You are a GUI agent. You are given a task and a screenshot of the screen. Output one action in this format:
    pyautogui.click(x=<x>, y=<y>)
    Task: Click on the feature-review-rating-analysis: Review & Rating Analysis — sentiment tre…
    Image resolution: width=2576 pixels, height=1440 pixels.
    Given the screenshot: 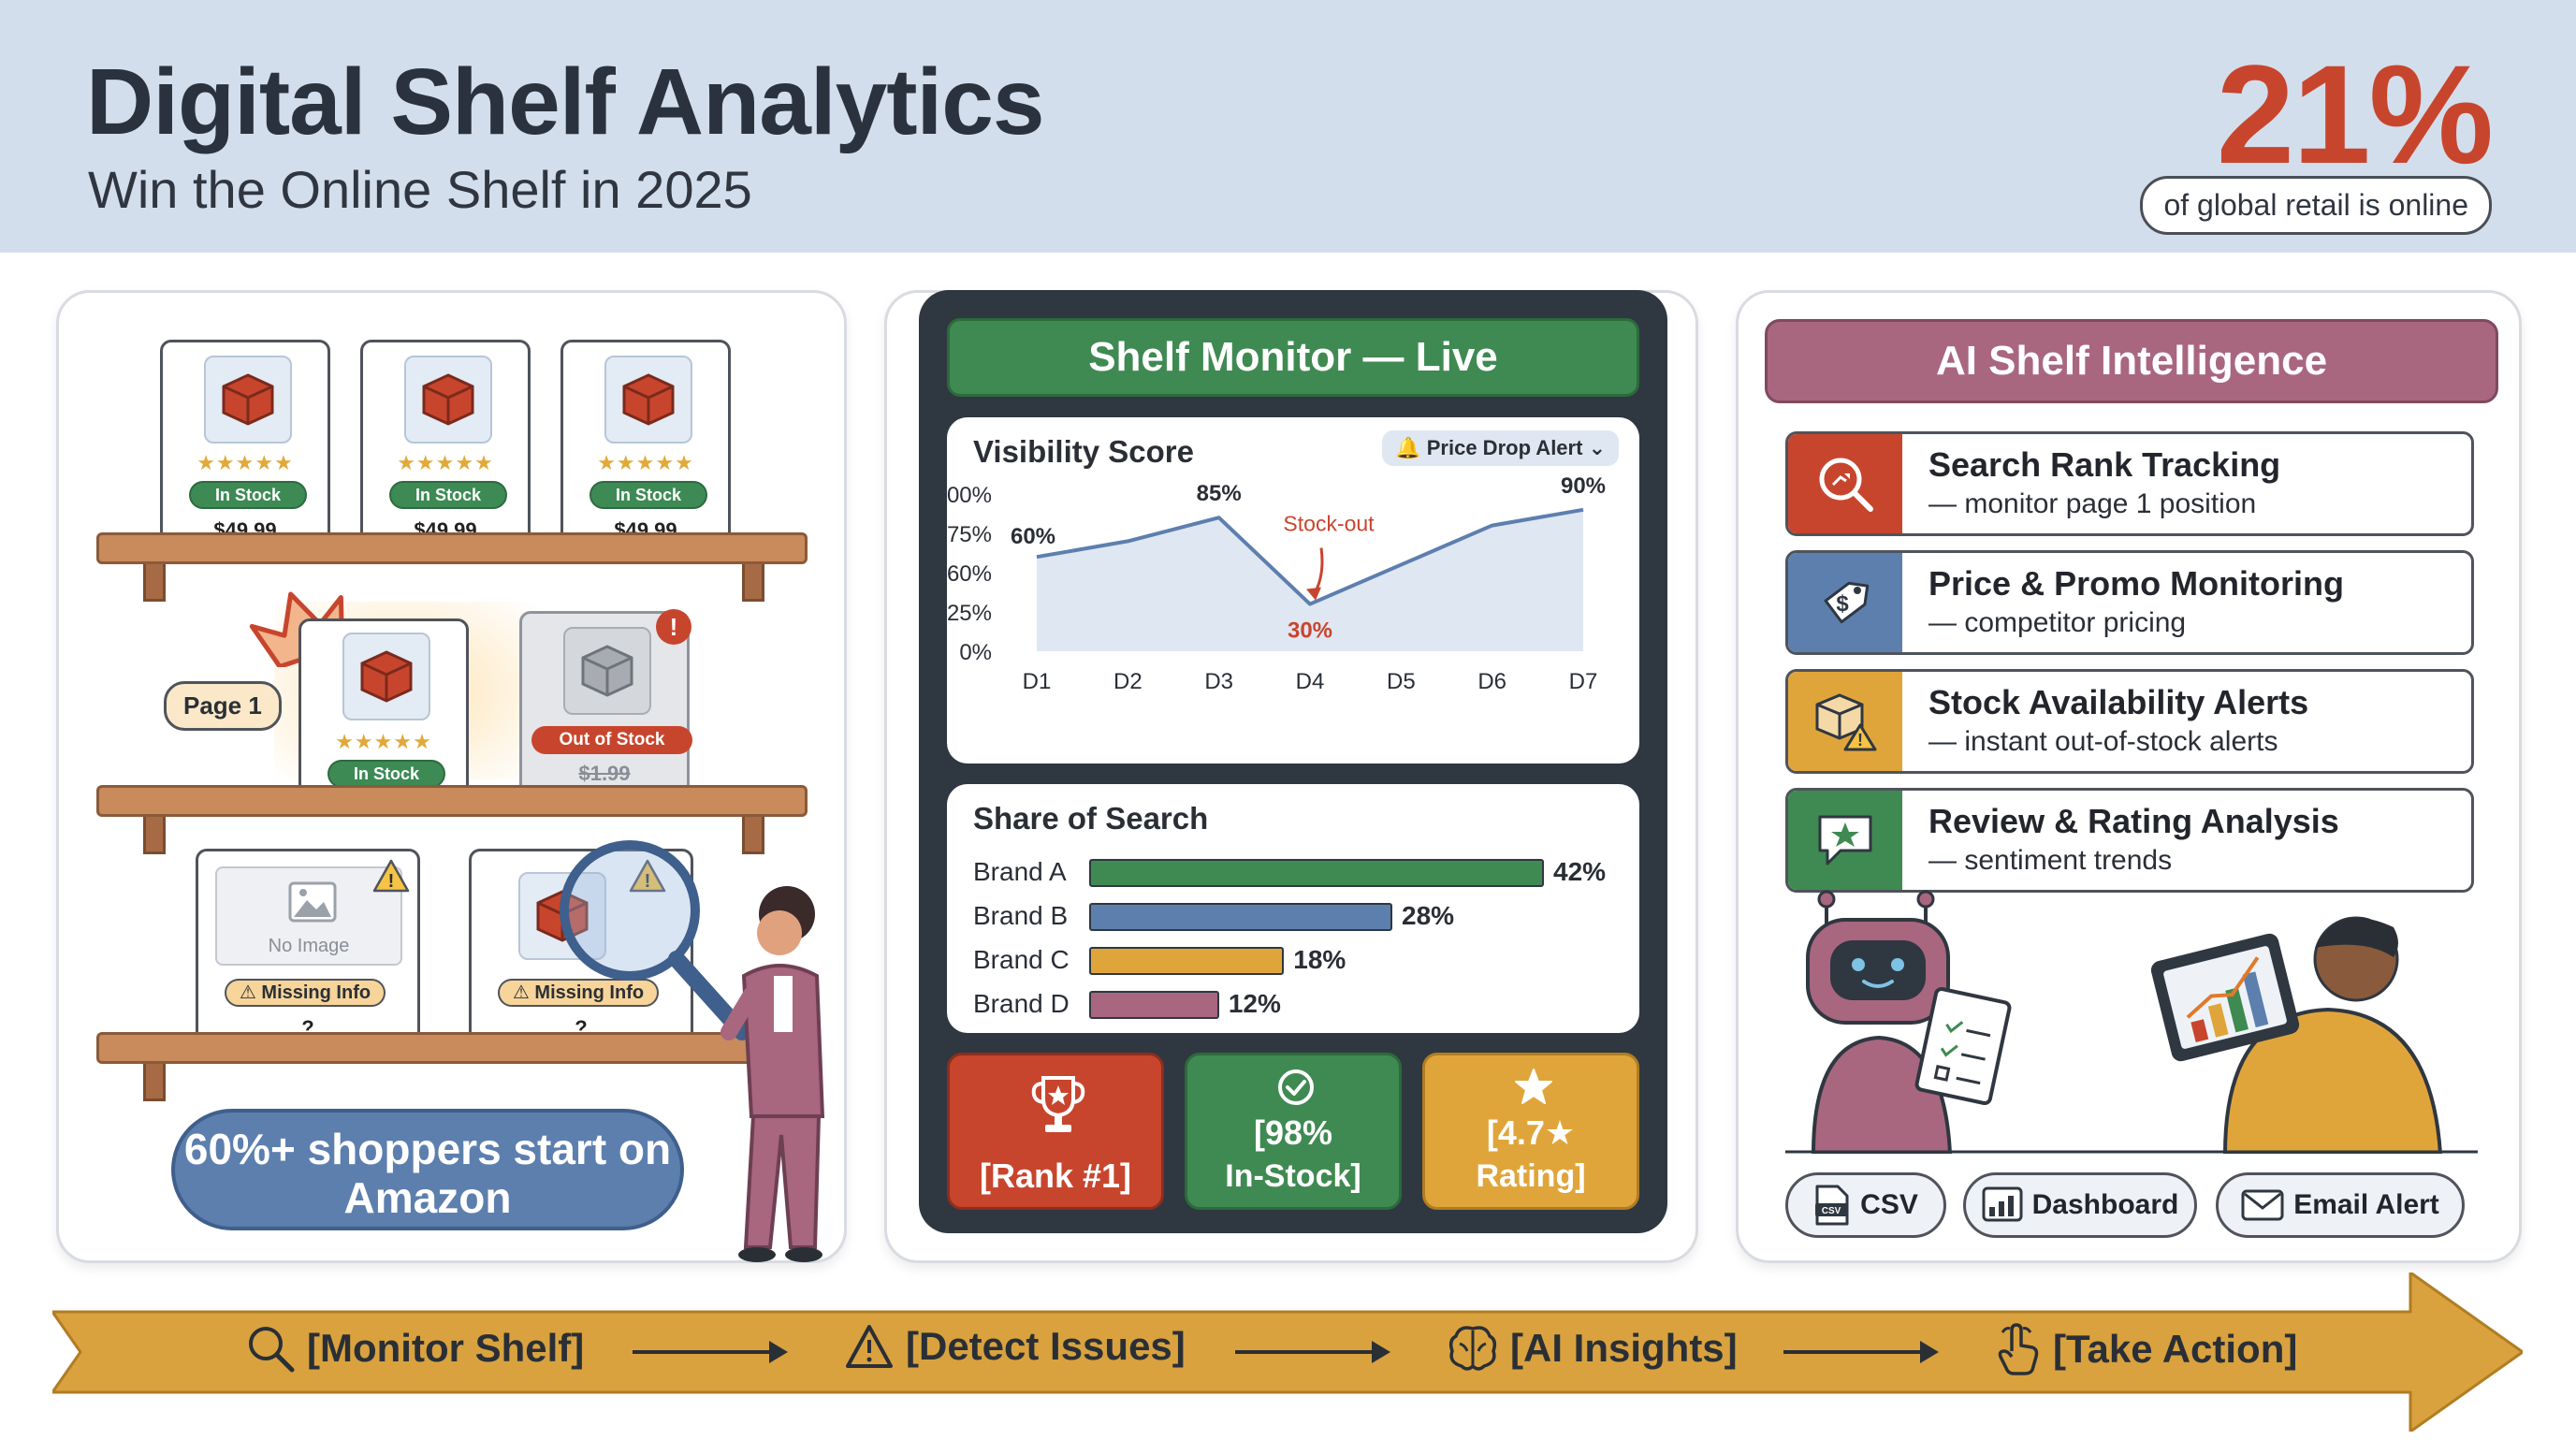 What is the action you would take?
    pyautogui.click(x=2129, y=840)
    